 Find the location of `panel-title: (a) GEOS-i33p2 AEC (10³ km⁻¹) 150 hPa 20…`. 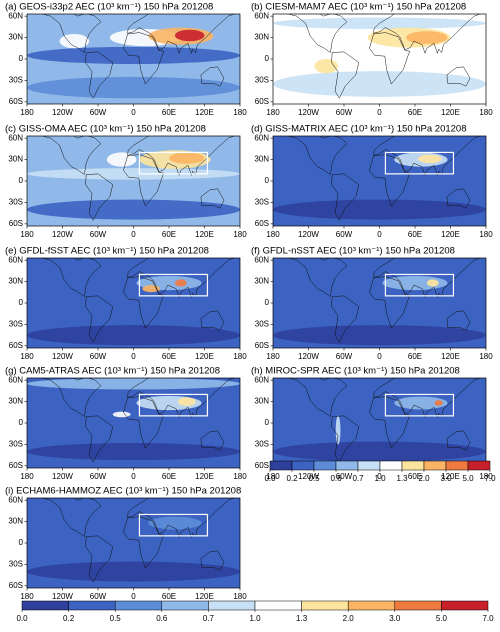

panel-title: (a) GEOS-i33p2 AEC (10³ km⁻¹) 150 hPa 20… is located at coordinates (109, 7).